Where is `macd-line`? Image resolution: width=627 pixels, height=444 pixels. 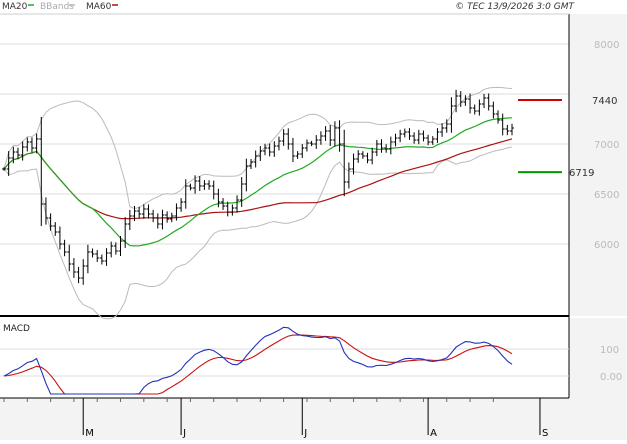 macd-line is located at coordinates (258, 360).